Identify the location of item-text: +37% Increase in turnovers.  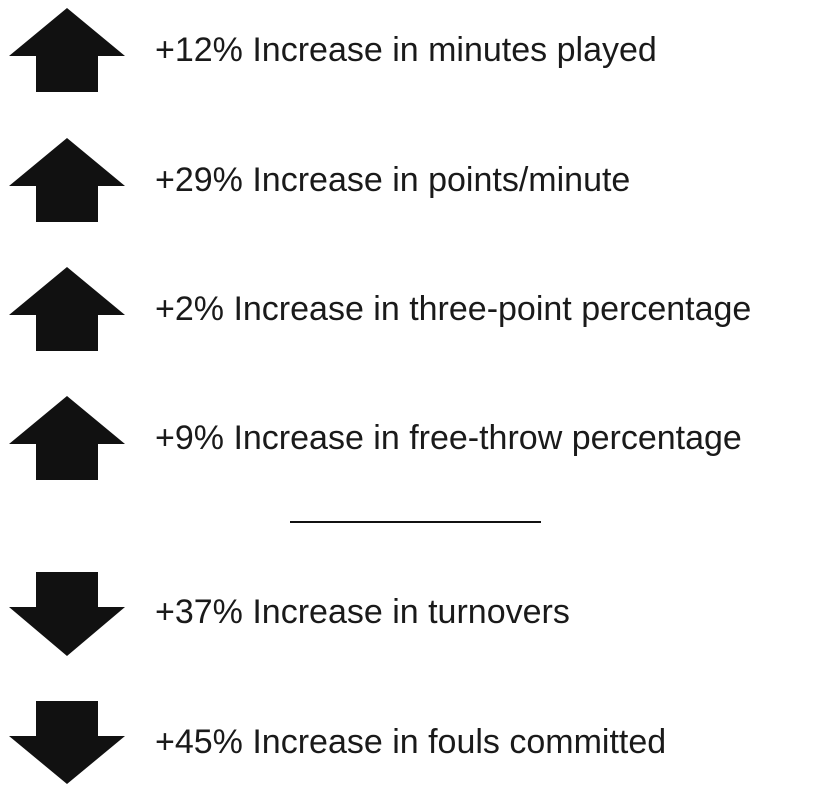
(362, 612).